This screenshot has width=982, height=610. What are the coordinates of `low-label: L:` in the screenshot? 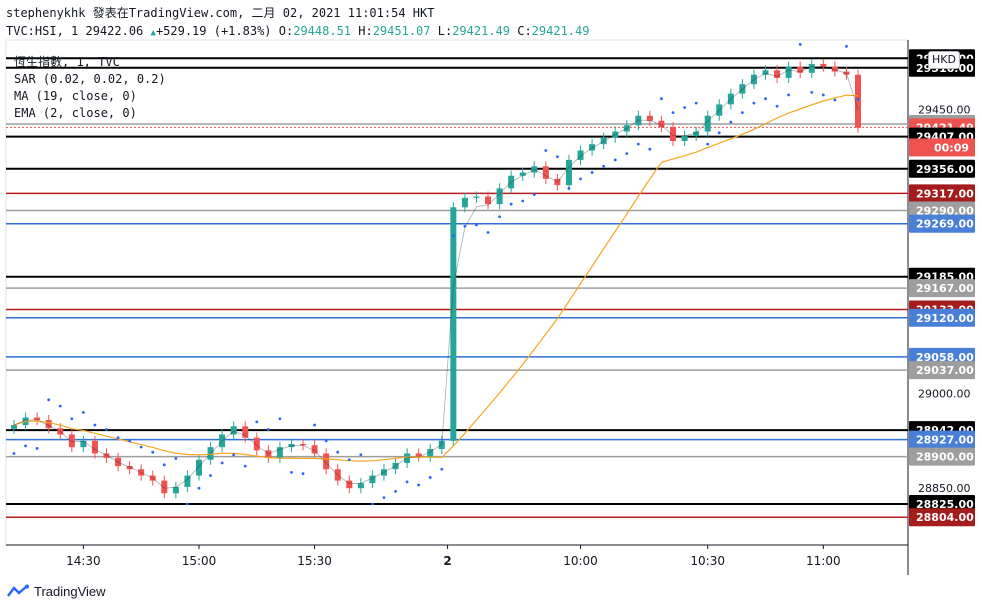 It's located at (445, 31).